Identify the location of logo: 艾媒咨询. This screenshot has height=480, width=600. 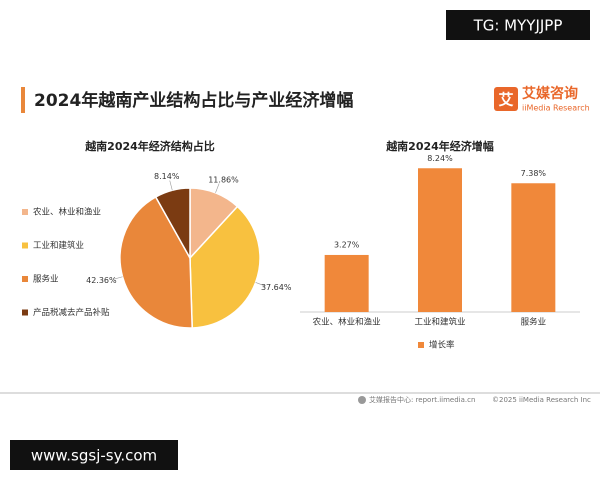
(550, 93).